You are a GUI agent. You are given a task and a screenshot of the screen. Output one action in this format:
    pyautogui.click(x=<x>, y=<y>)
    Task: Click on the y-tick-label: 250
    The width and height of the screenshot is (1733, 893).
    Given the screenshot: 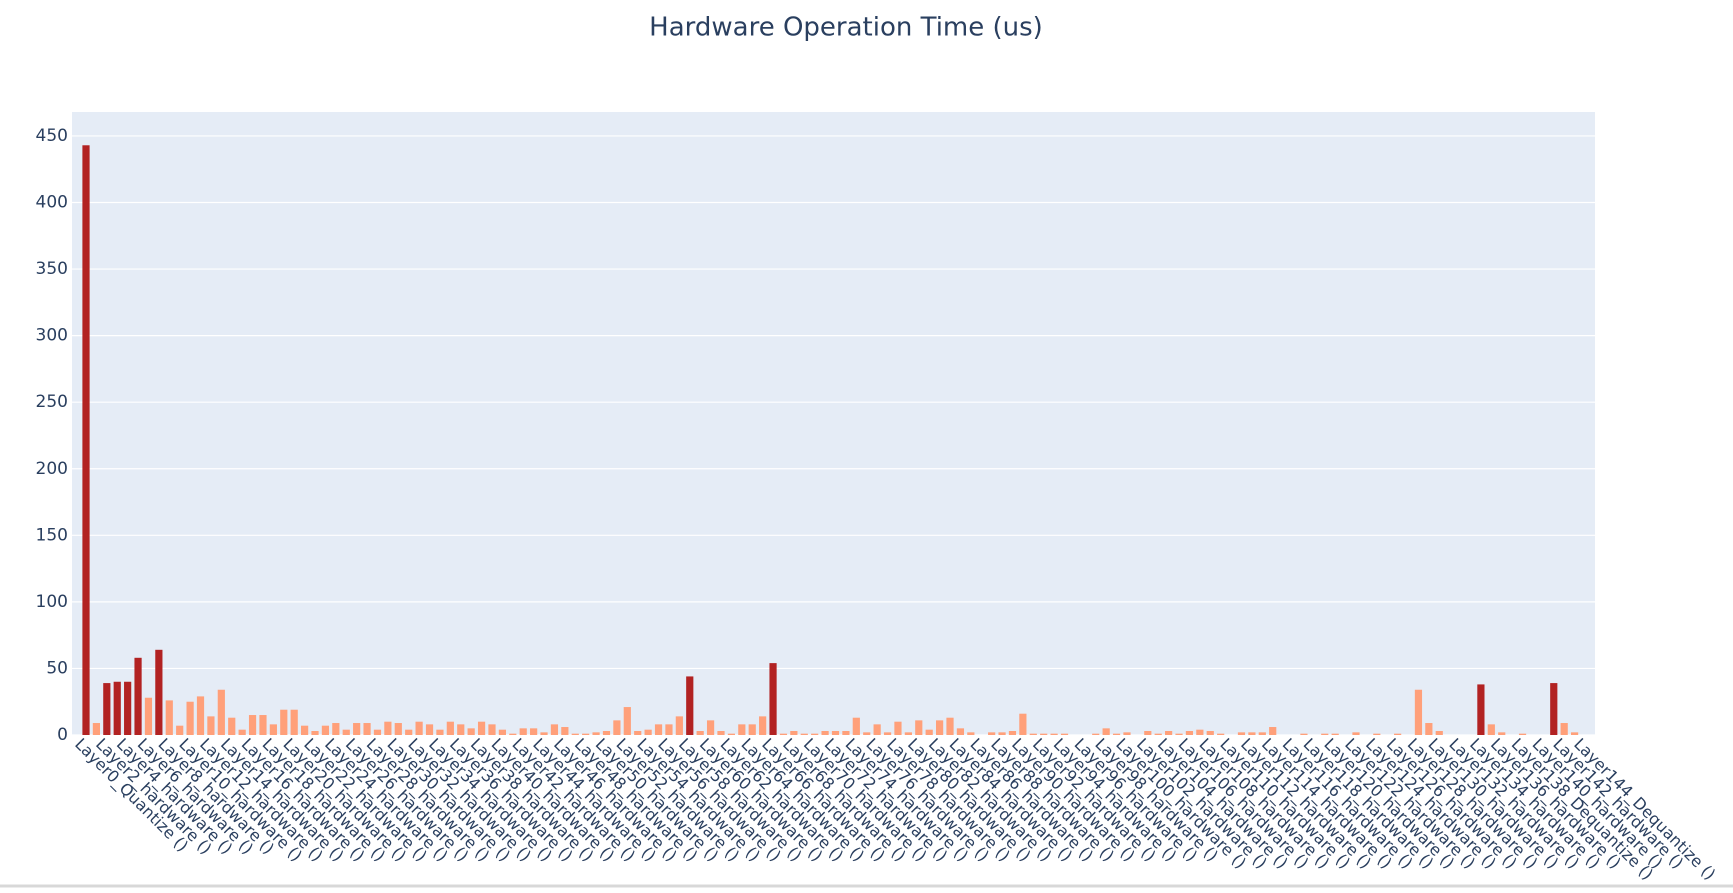 What is the action you would take?
    pyautogui.click(x=52, y=402)
    